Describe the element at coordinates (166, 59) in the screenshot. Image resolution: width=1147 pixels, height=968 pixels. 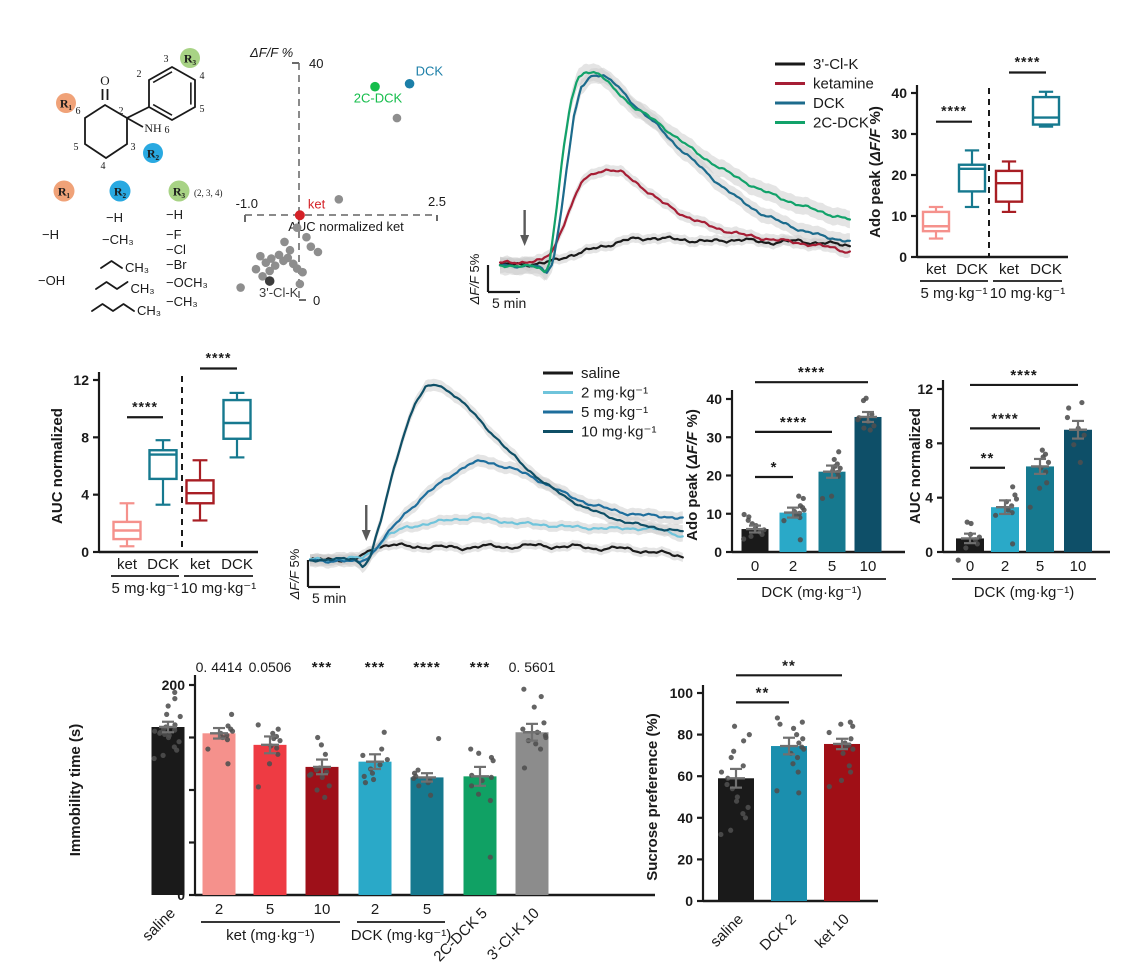
I see `svg-text: 3` at that location.